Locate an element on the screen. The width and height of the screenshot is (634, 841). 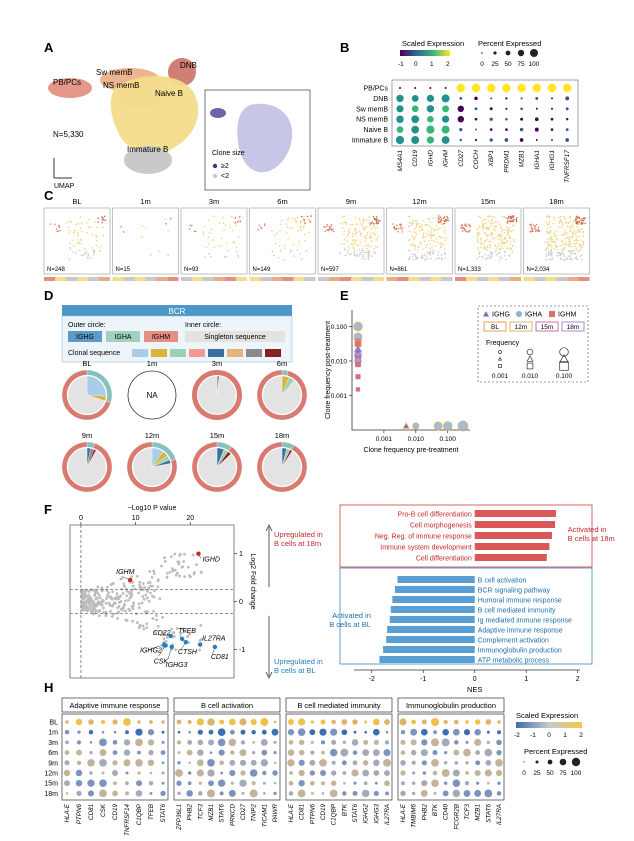
b-pct-legend-dot is located at coordinates (508, 53).